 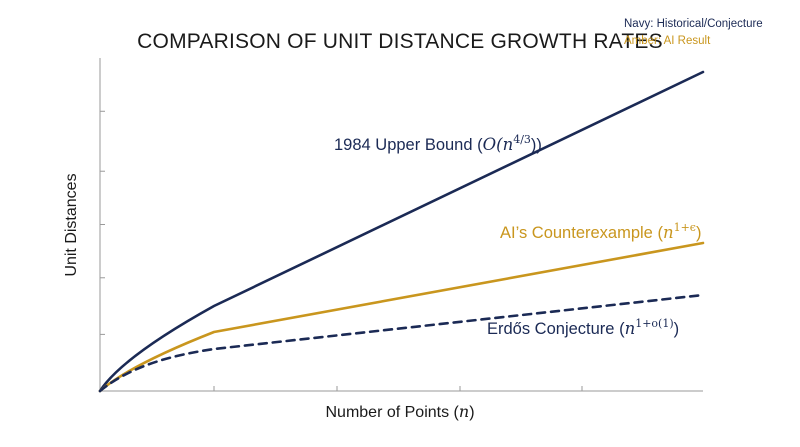 I want to click on x-axis-label: Number of Points (n), so click(x=400, y=412).